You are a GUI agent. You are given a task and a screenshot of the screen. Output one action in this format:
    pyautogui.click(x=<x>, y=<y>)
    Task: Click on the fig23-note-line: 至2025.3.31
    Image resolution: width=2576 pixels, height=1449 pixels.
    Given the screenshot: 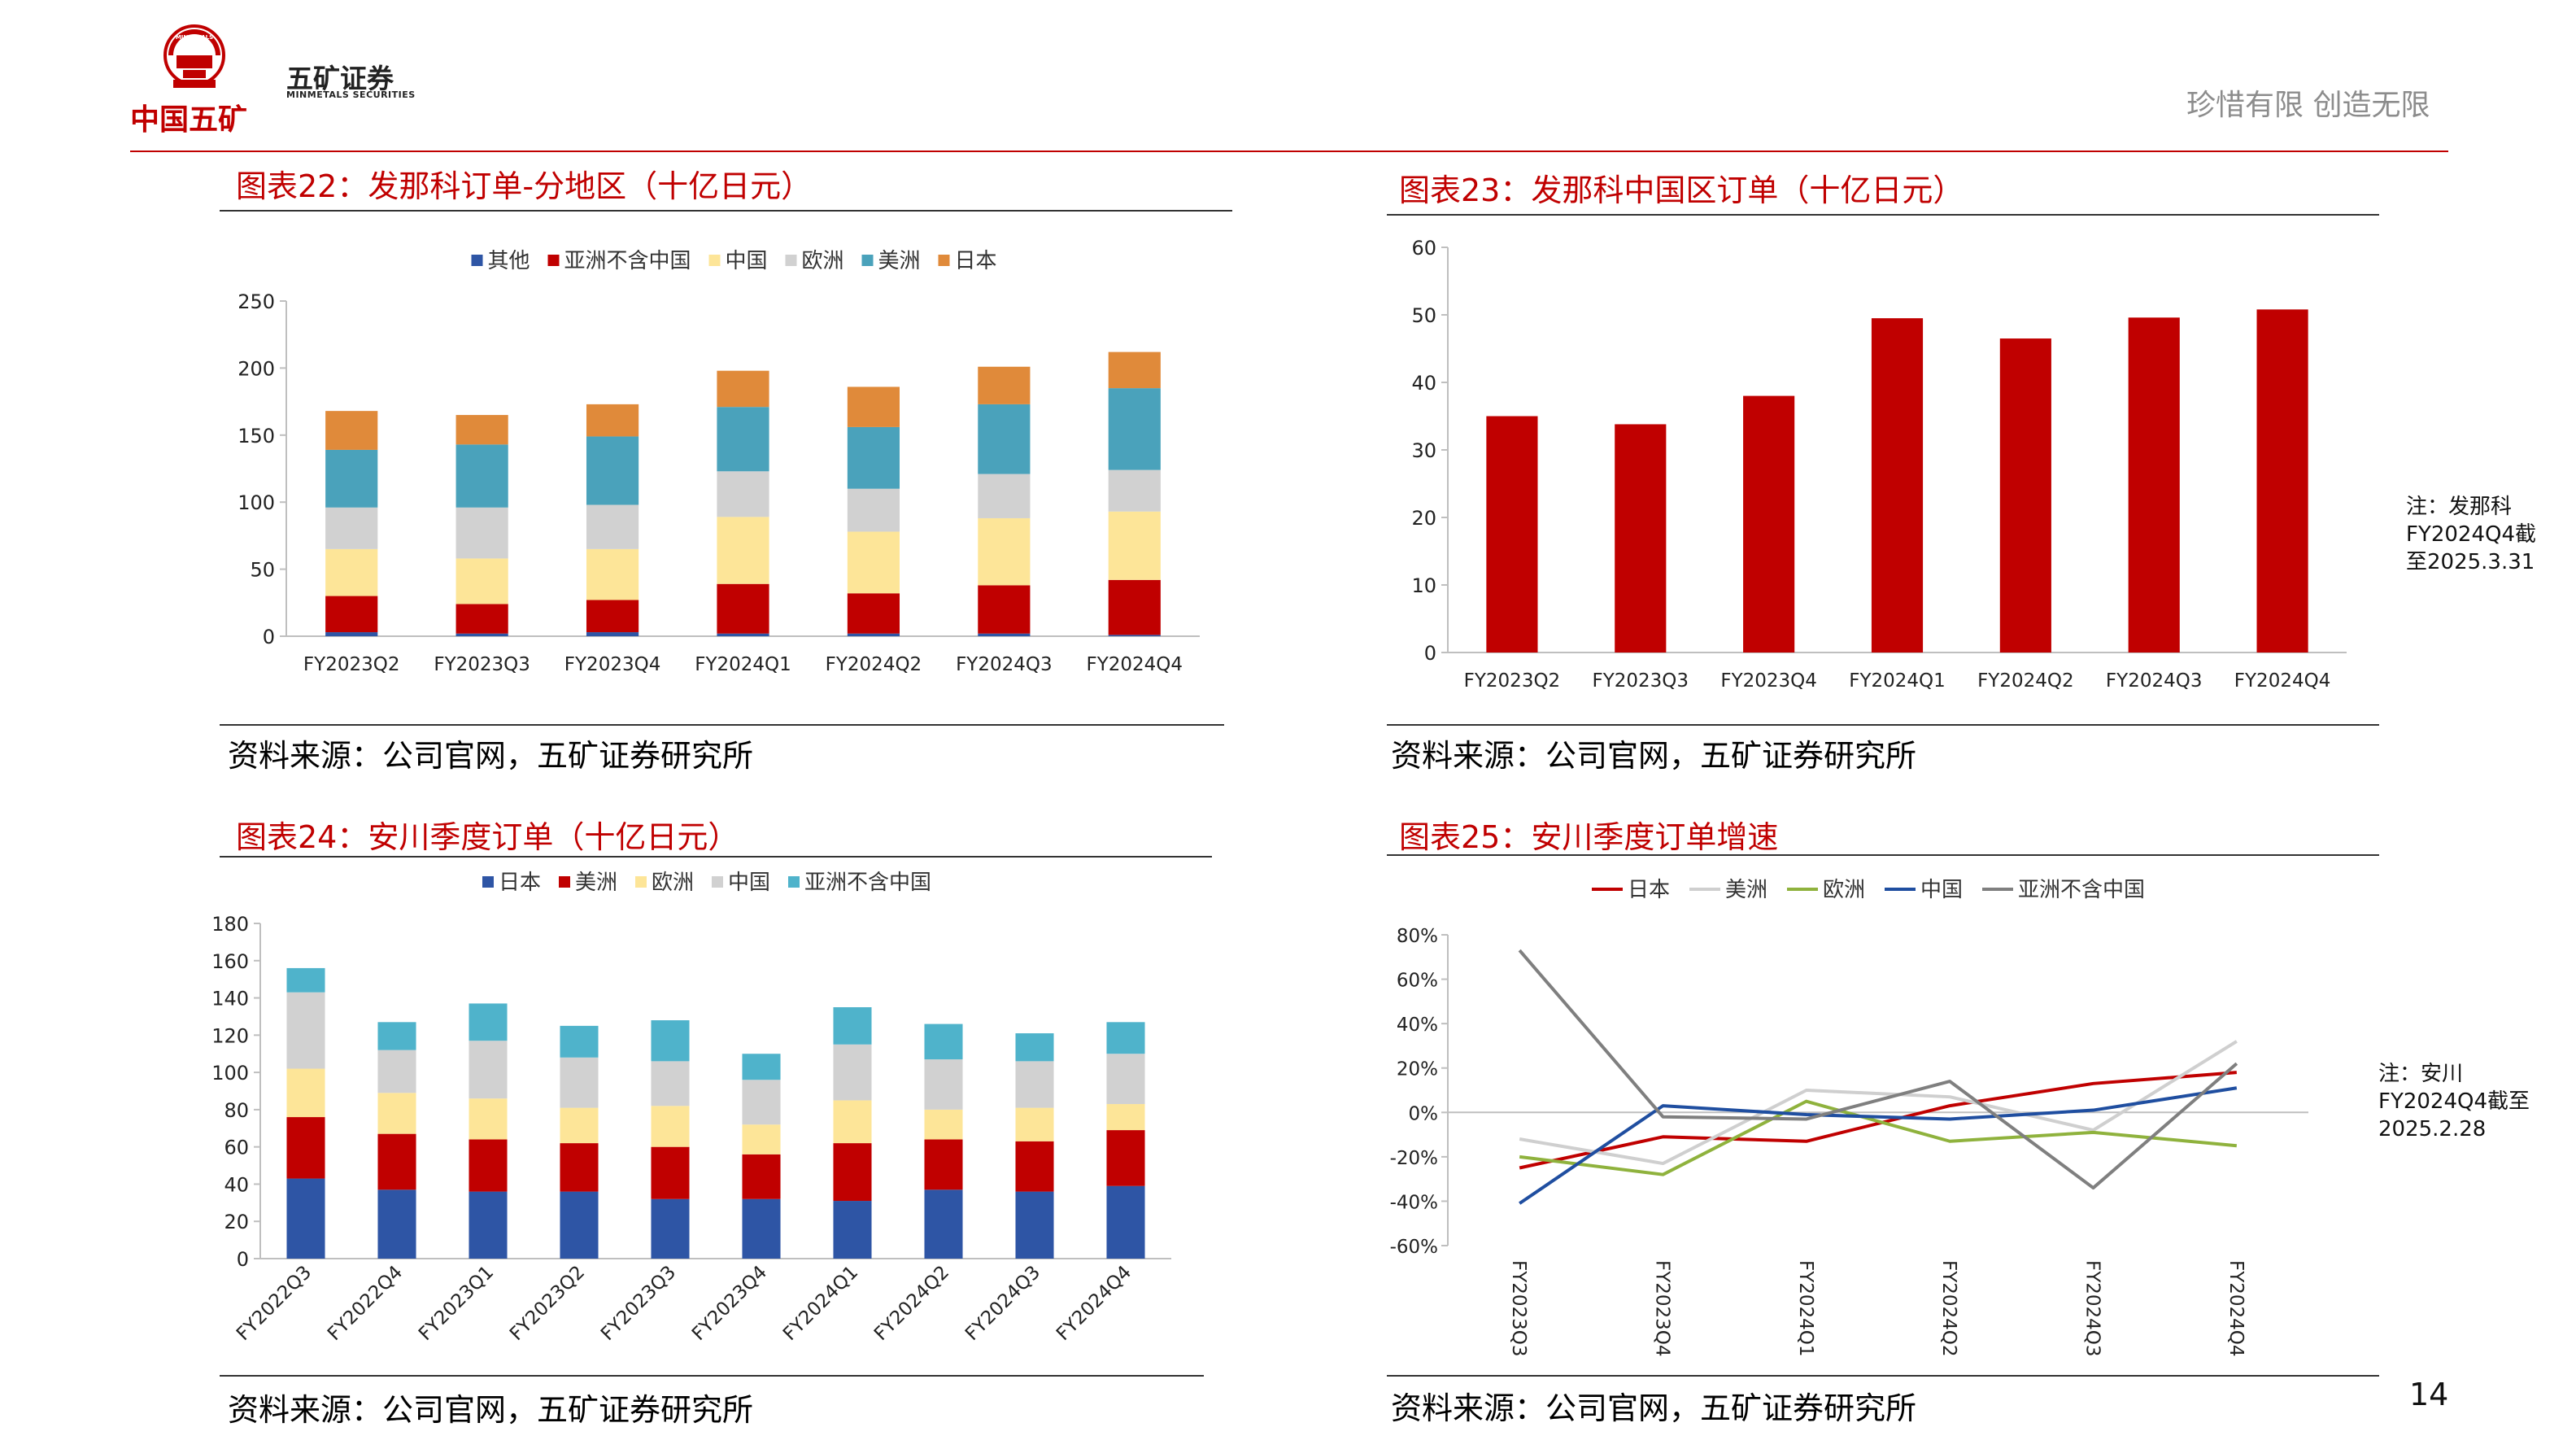 What is the action you would take?
    pyautogui.click(x=2470, y=562)
    